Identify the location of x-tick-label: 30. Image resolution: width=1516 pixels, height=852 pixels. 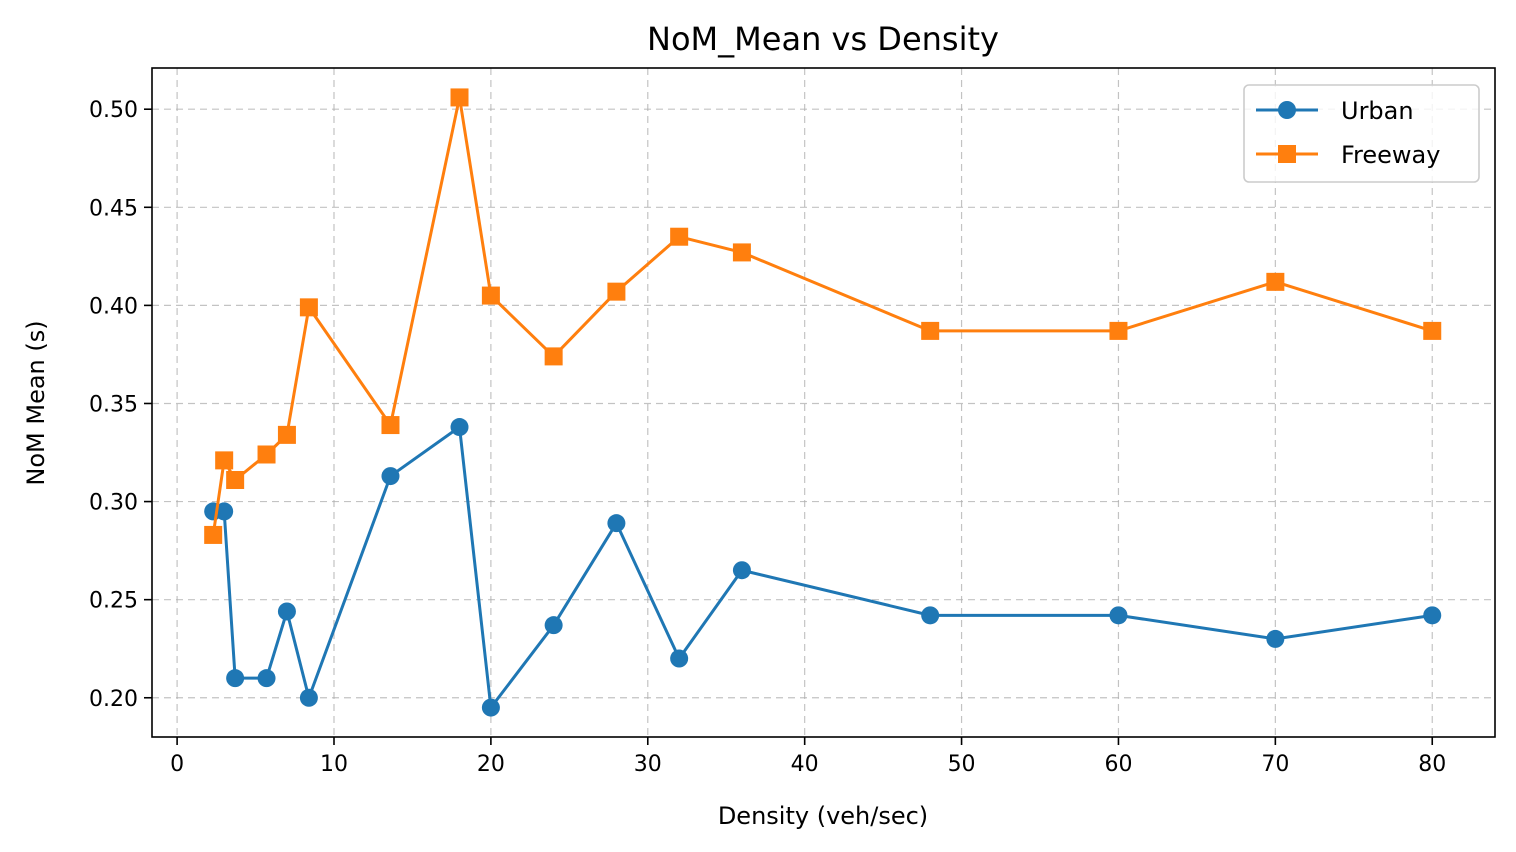
(648, 764).